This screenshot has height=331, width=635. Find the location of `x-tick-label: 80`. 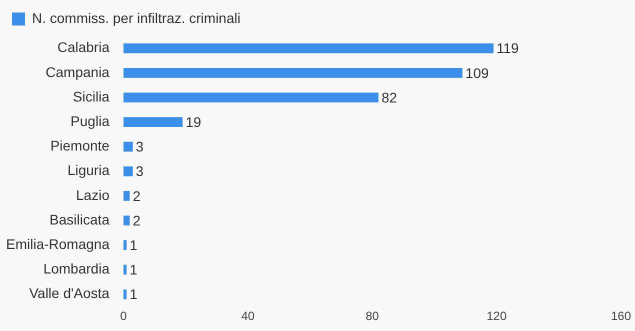

x-tick-label: 80 is located at coordinates (373, 316).